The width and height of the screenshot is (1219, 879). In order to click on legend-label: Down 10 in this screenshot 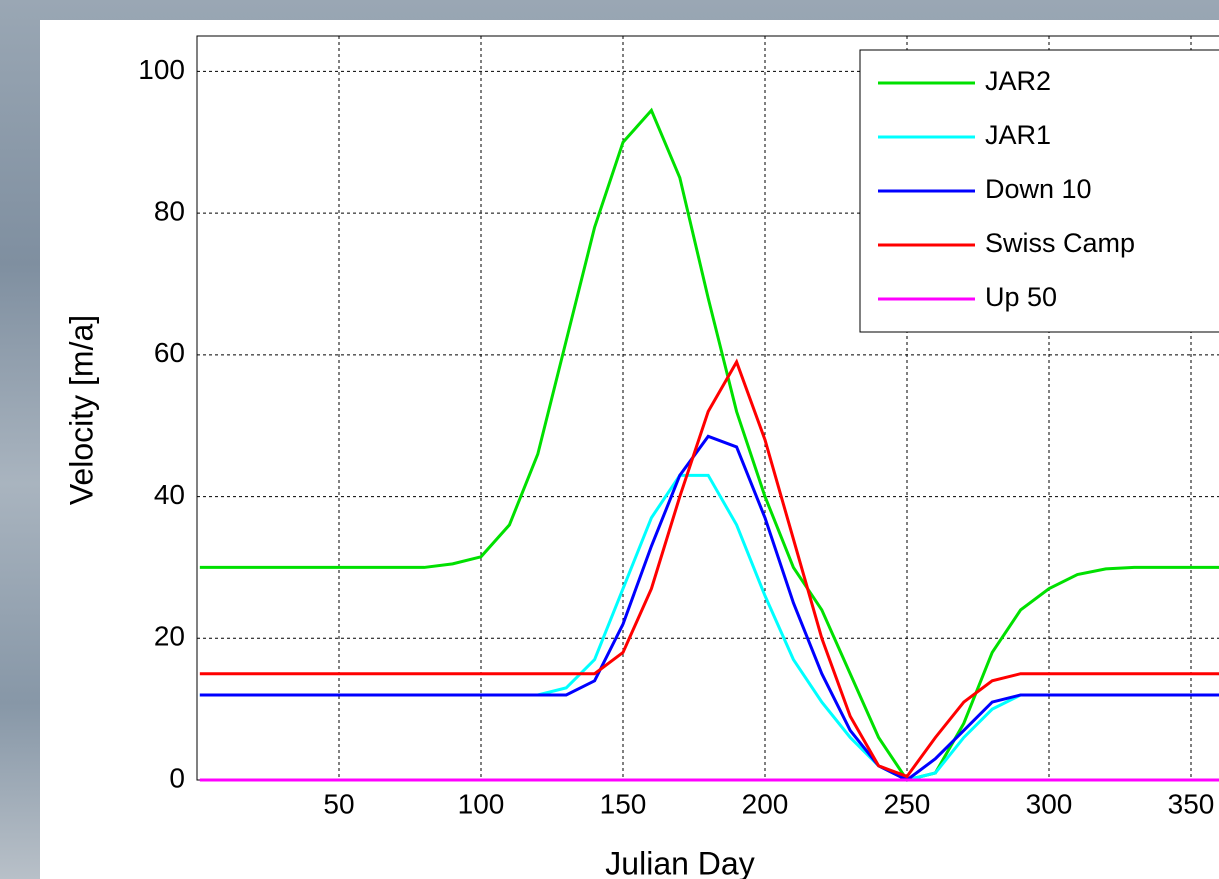, I will do `click(1038, 189)`.